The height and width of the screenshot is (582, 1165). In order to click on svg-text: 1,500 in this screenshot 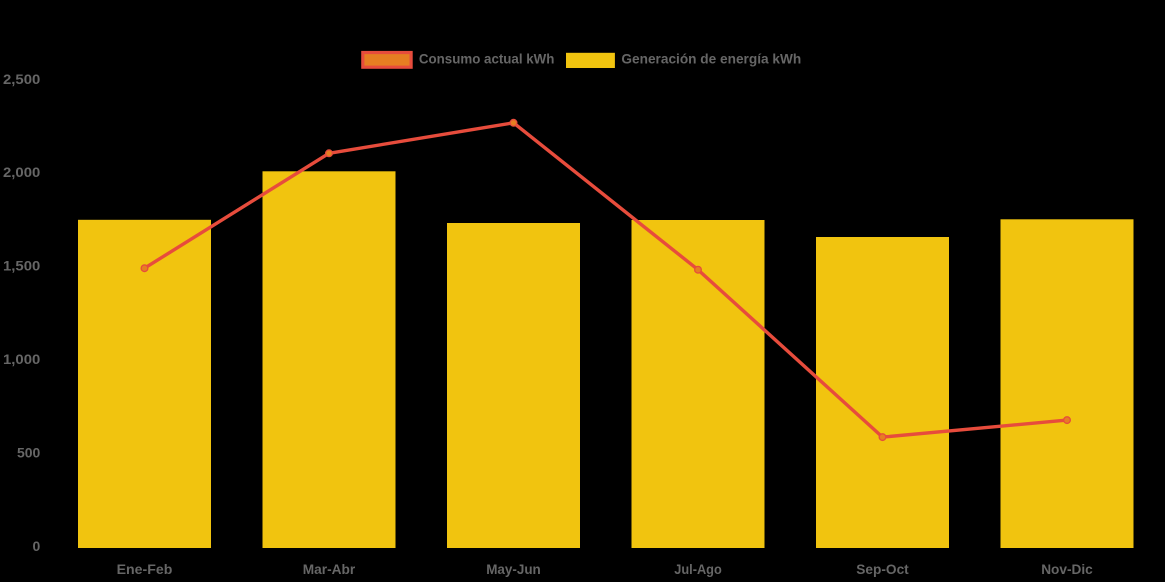, I will do `click(22, 266)`.